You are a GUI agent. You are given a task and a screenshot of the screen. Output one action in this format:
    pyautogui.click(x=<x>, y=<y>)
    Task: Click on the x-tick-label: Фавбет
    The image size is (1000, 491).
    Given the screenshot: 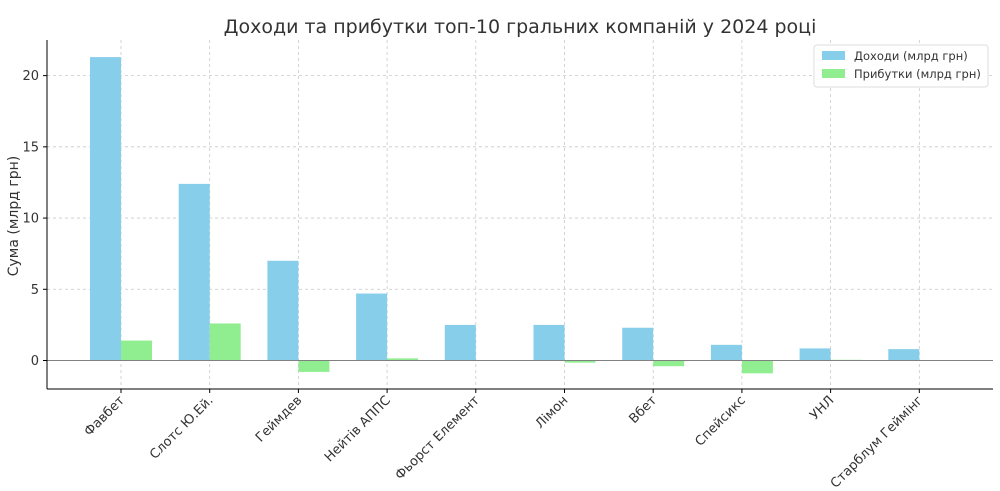 What is the action you would take?
    pyautogui.click(x=105, y=416)
    